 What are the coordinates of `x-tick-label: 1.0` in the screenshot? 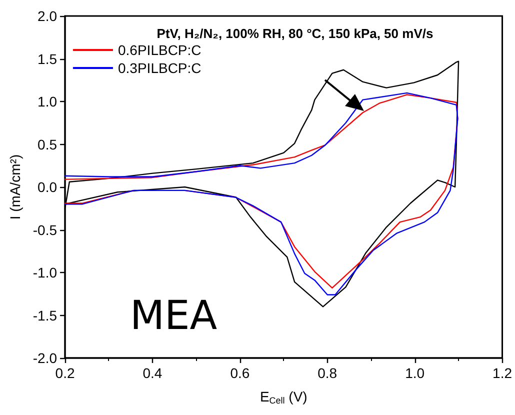 It's located at (415, 373).